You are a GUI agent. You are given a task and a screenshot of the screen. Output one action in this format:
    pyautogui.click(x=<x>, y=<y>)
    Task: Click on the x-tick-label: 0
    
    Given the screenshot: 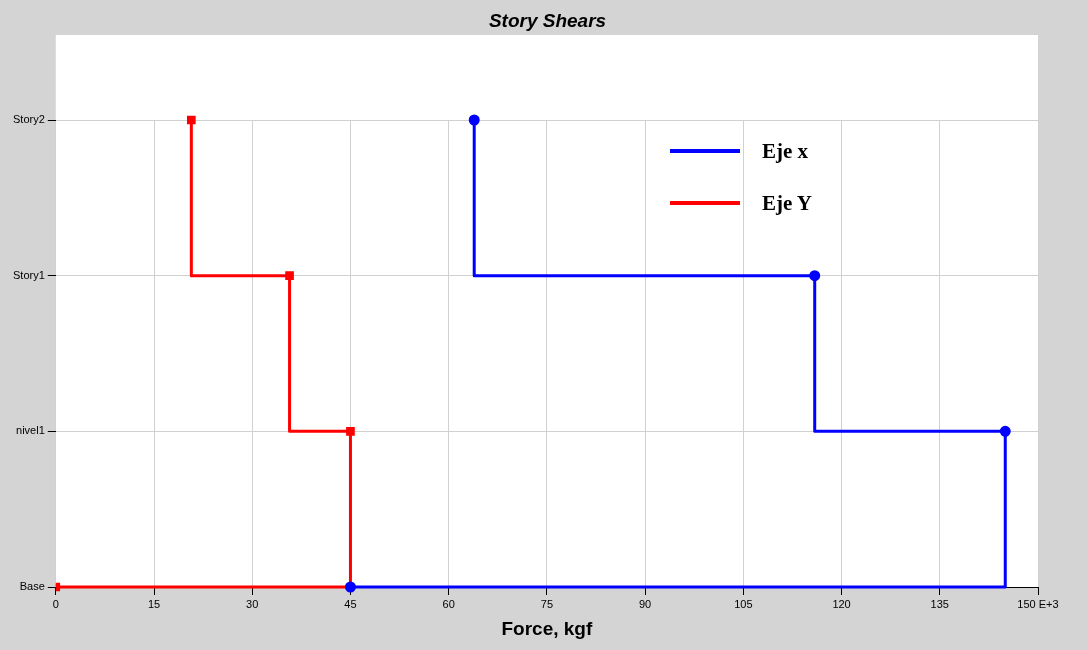 What is the action you would take?
    pyautogui.click(x=55, y=603)
    